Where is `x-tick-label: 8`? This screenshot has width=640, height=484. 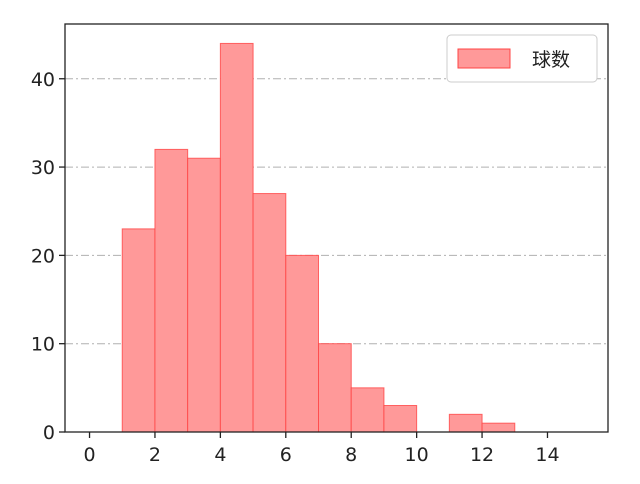 x-tick-label: 8 is located at coordinates (351, 455).